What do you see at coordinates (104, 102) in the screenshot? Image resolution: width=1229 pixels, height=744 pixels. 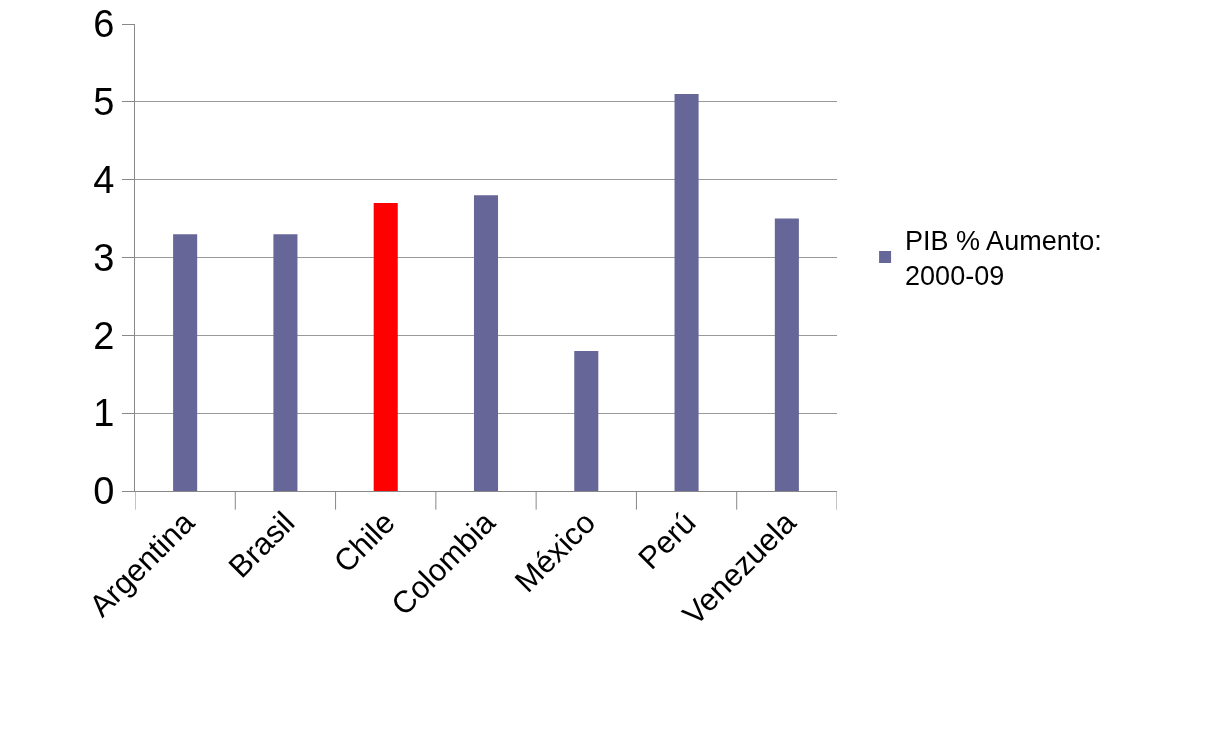 I see `y-tick-label: 5` at bounding box center [104, 102].